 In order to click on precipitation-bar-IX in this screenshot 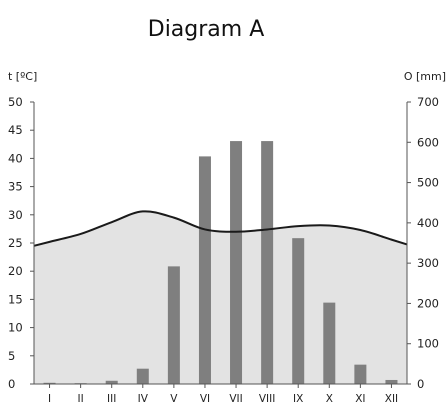, I will do `click(298, 311)`.